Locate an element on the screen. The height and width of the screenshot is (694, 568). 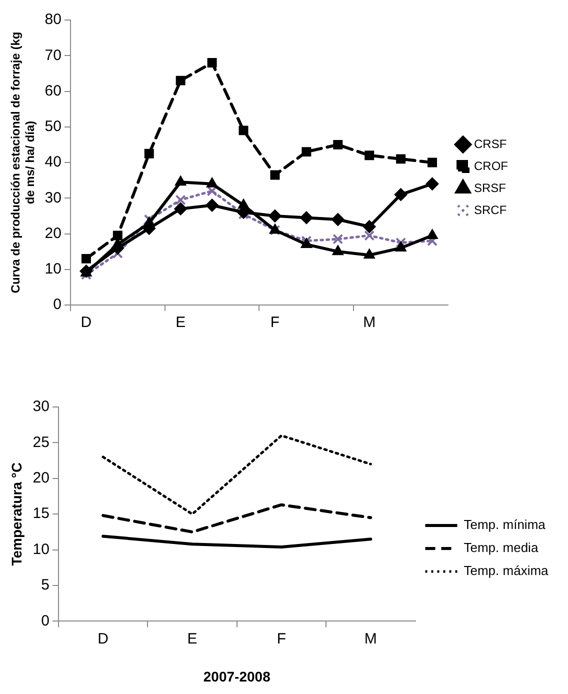
legend-label: Temp. máxima is located at coordinates (507, 570).